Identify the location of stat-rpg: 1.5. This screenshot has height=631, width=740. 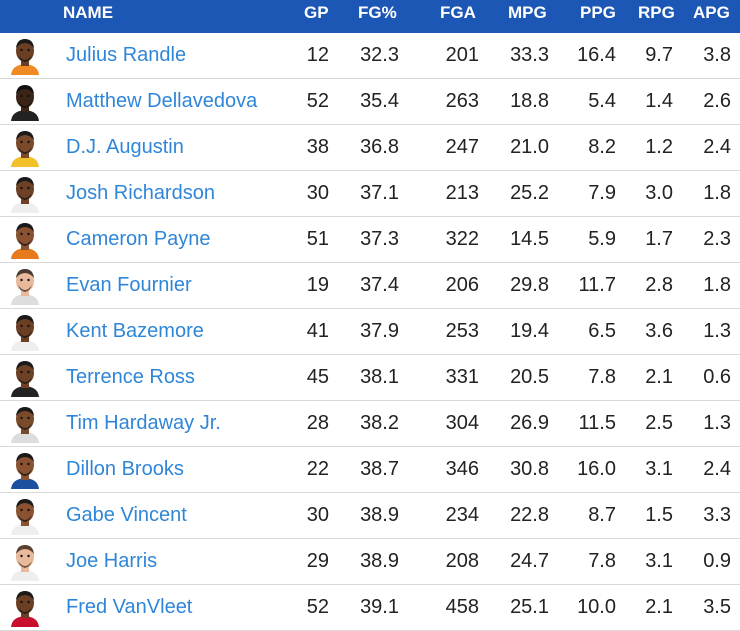
(659, 515).